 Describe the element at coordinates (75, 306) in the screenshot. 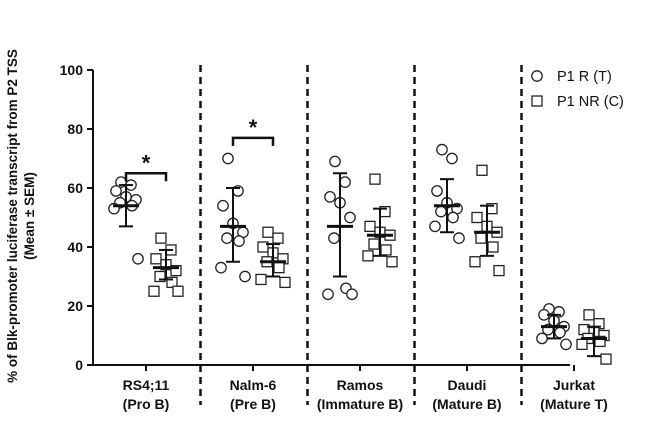

I see `y-tick-label: 20` at that location.